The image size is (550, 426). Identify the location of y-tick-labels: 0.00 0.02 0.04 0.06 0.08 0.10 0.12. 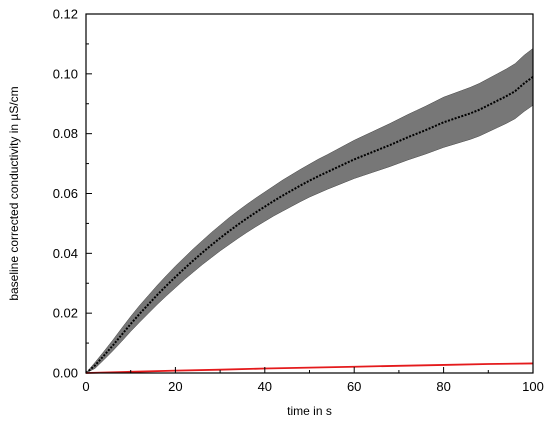
(65, 194).